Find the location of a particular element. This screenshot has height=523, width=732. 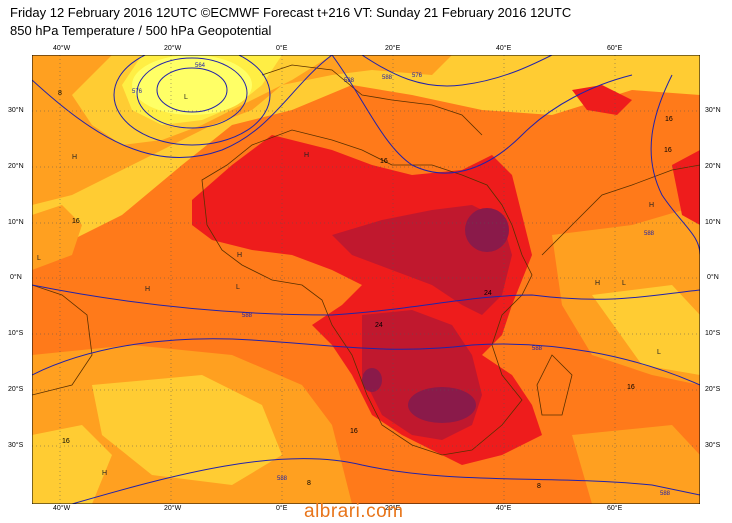

right-lat-label: 20°N is located at coordinates (713, 166).